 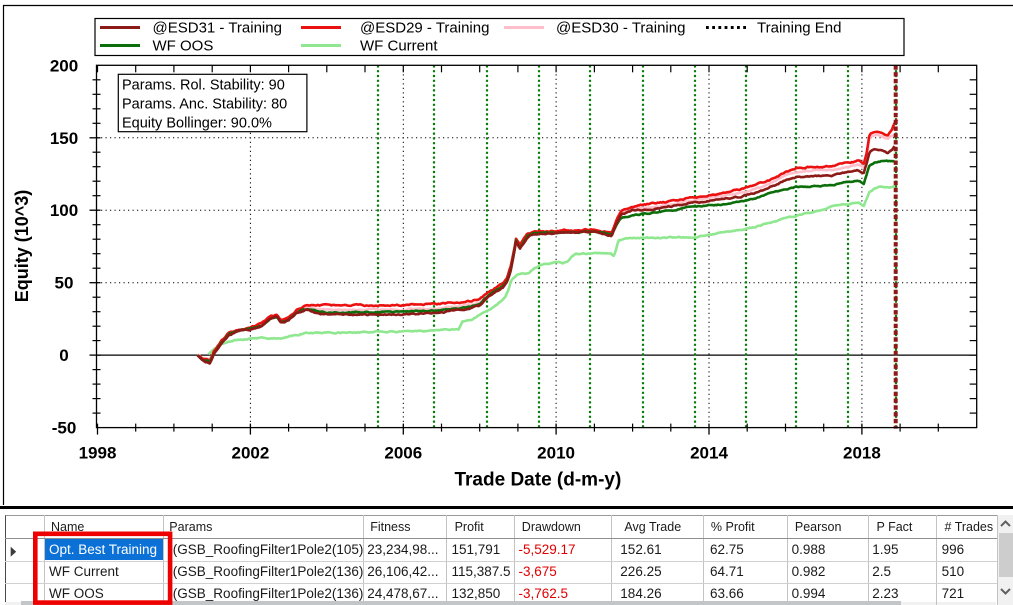 I want to click on svg-text: @ESD29 - Training, so click(x=424, y=28).